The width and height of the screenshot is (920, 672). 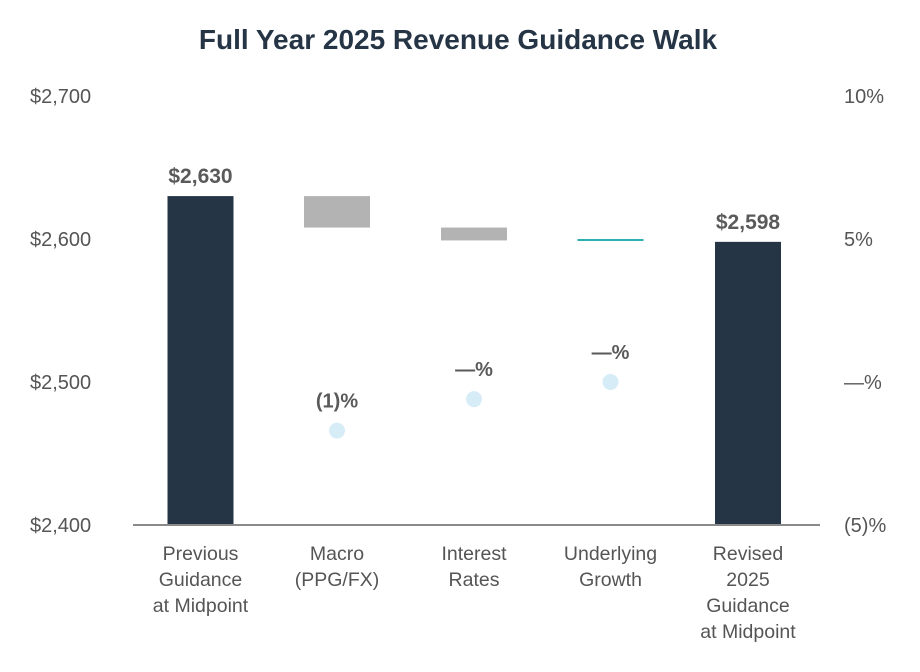 I want to click on left-axis-ticks: $2,700 $2,600 $2,500 $2,400, so click(x=60, y=311).